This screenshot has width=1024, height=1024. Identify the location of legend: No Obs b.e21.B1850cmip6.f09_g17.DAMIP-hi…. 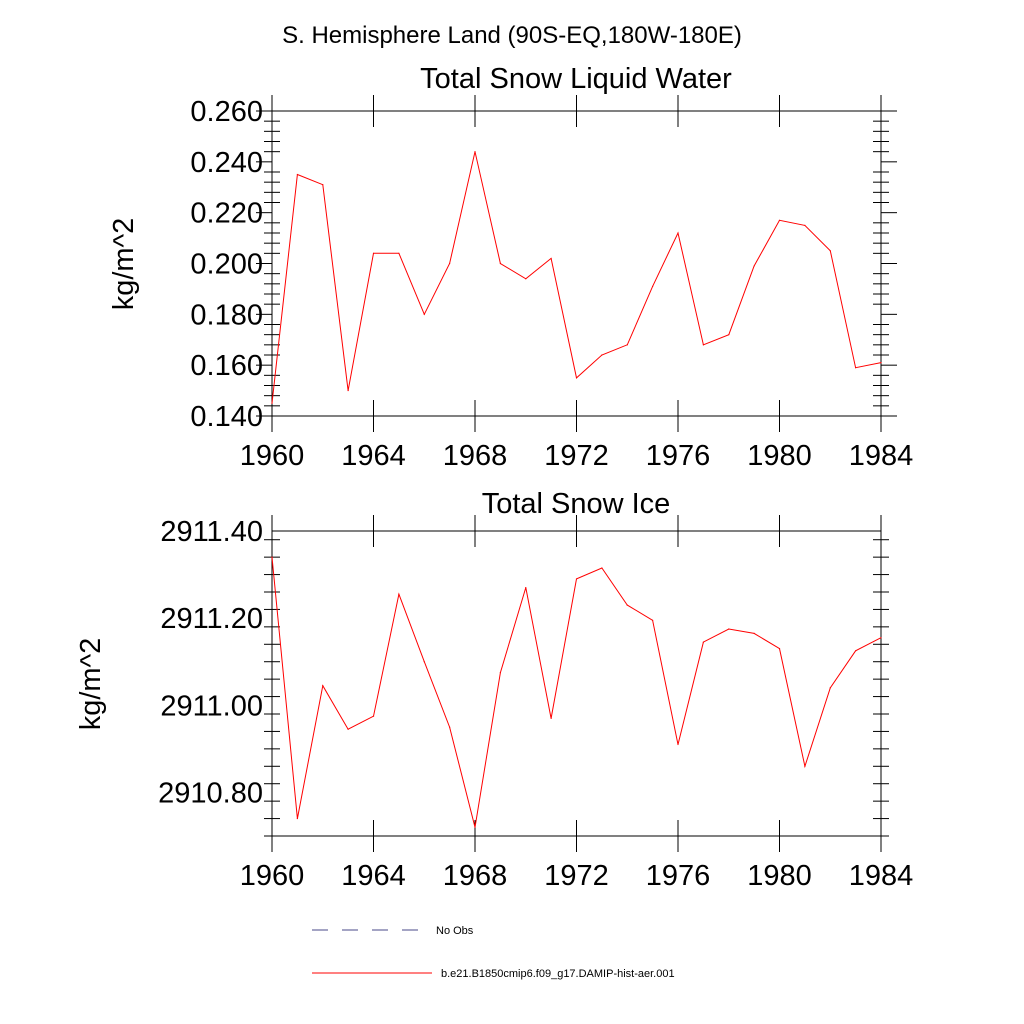
(493, 952).